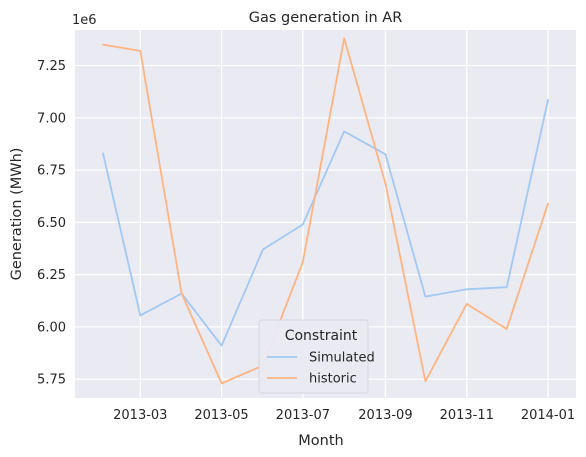  I want to click on x-tick-label: 2013-11, so click(467, 415).